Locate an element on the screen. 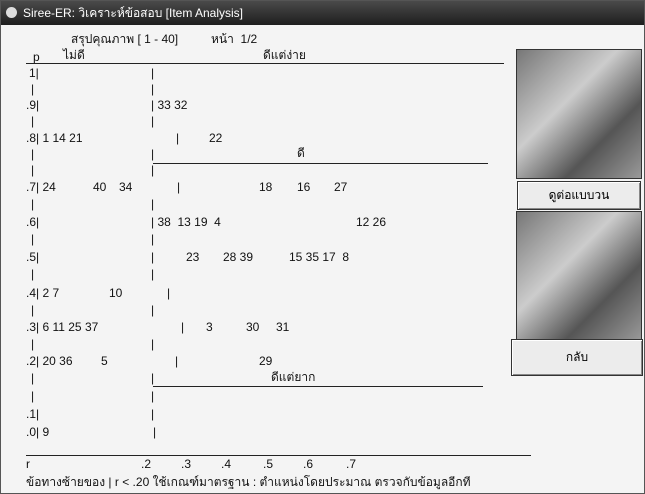 This screenshot has width=645, height=494. plot-text: .8| 1 14 21 is located at coordinates (54, 138).